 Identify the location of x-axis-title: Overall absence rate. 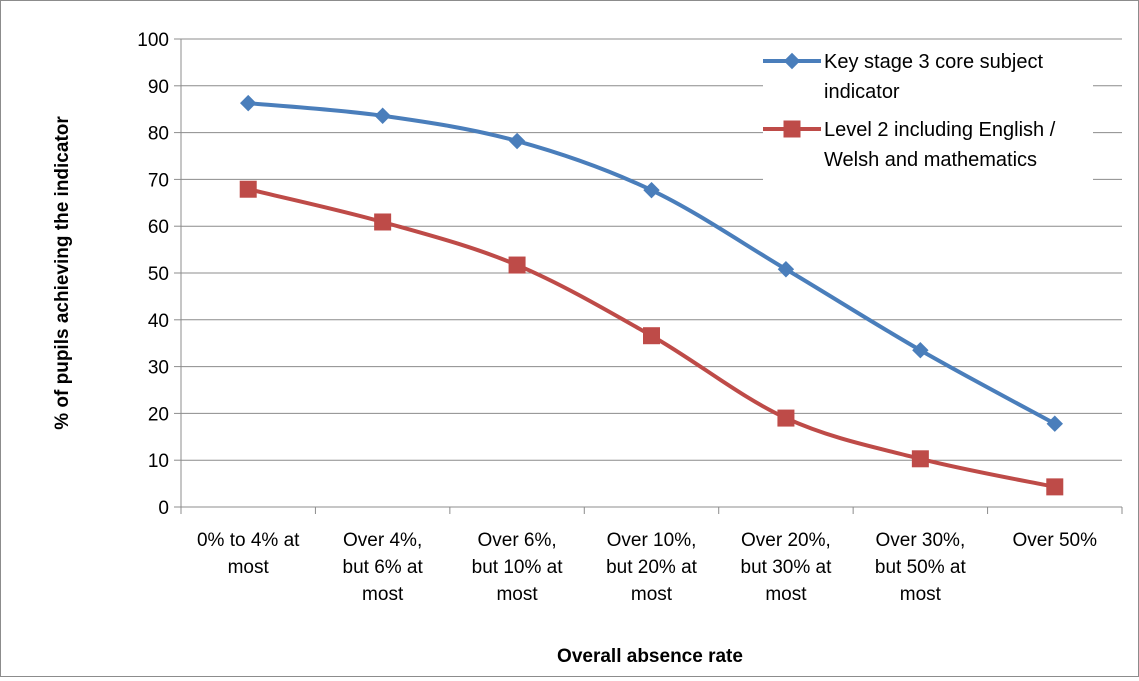
(650, 656).